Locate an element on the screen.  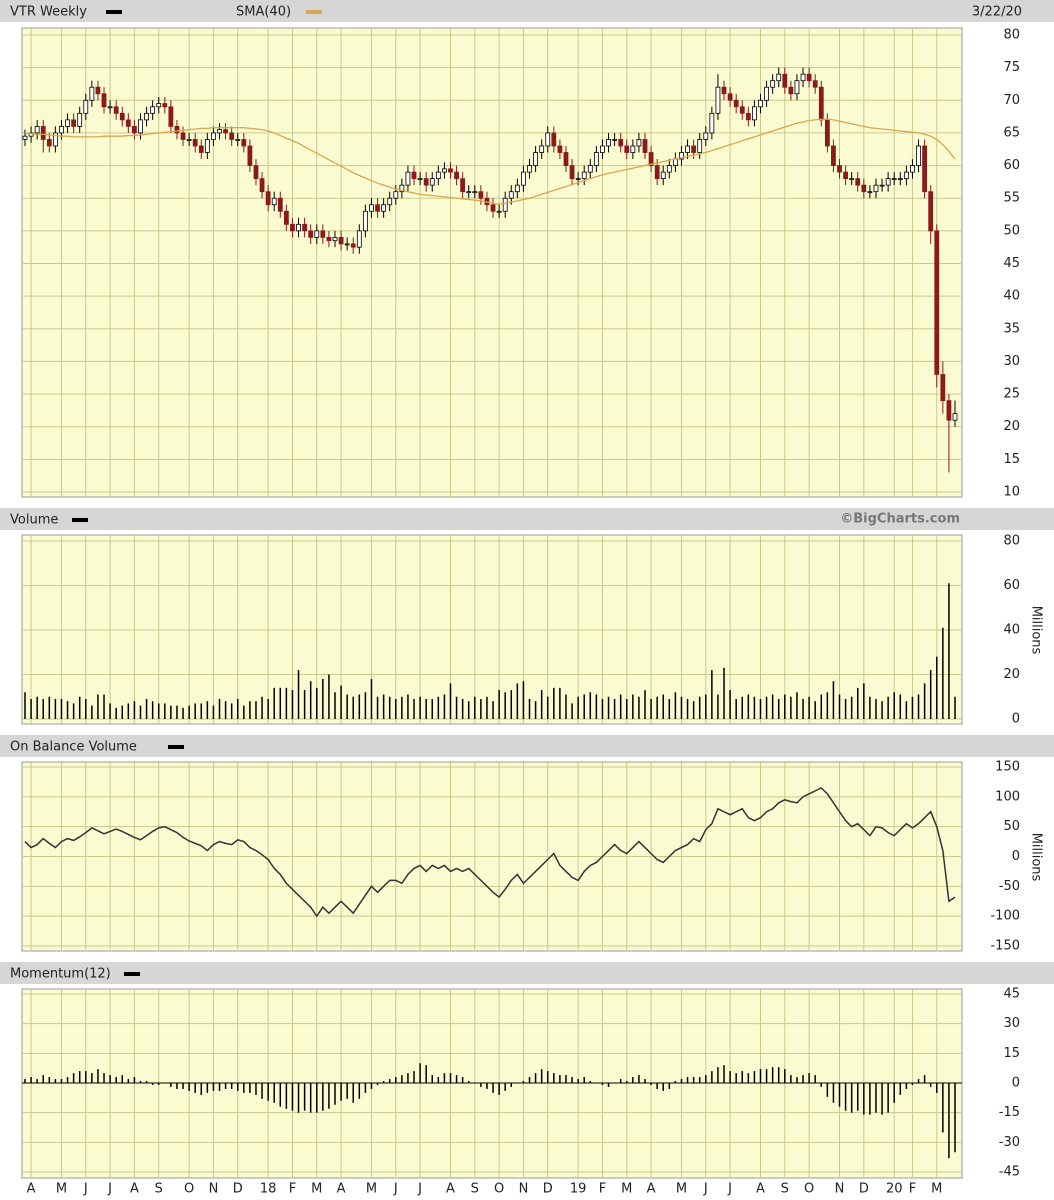
legend-swatch is located at coordinates (132, 974).